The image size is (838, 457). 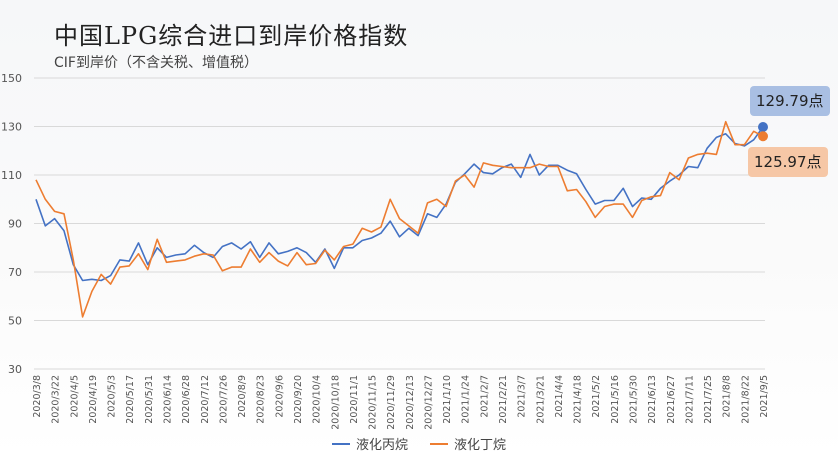 What do you see at coordinates (790, 101) in the screenshot?
I see `callout-propane-value: 129.79点` at bounding box center [790, 101].